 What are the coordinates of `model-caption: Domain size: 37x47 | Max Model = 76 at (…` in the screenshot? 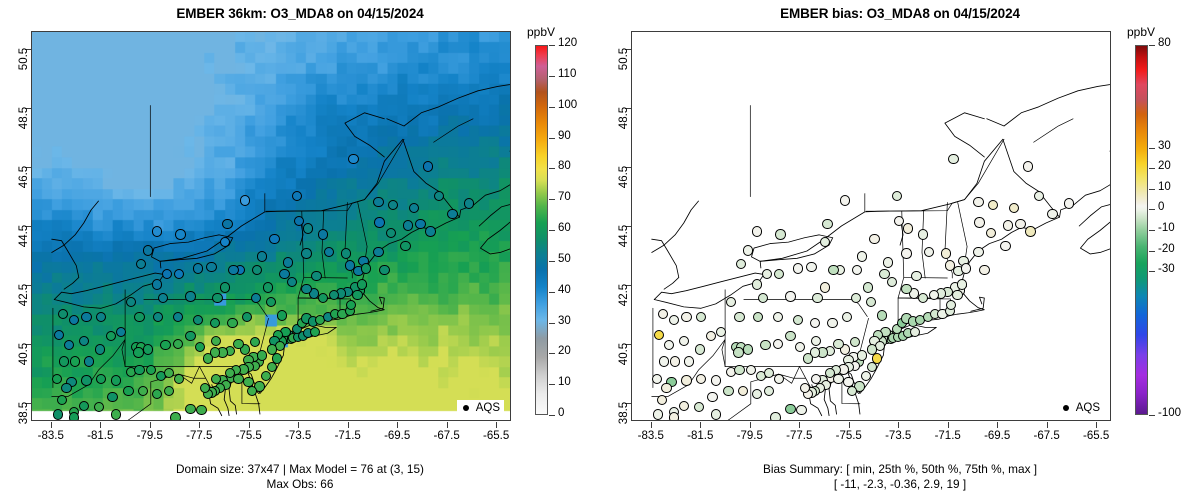 It's located at (300, 477).